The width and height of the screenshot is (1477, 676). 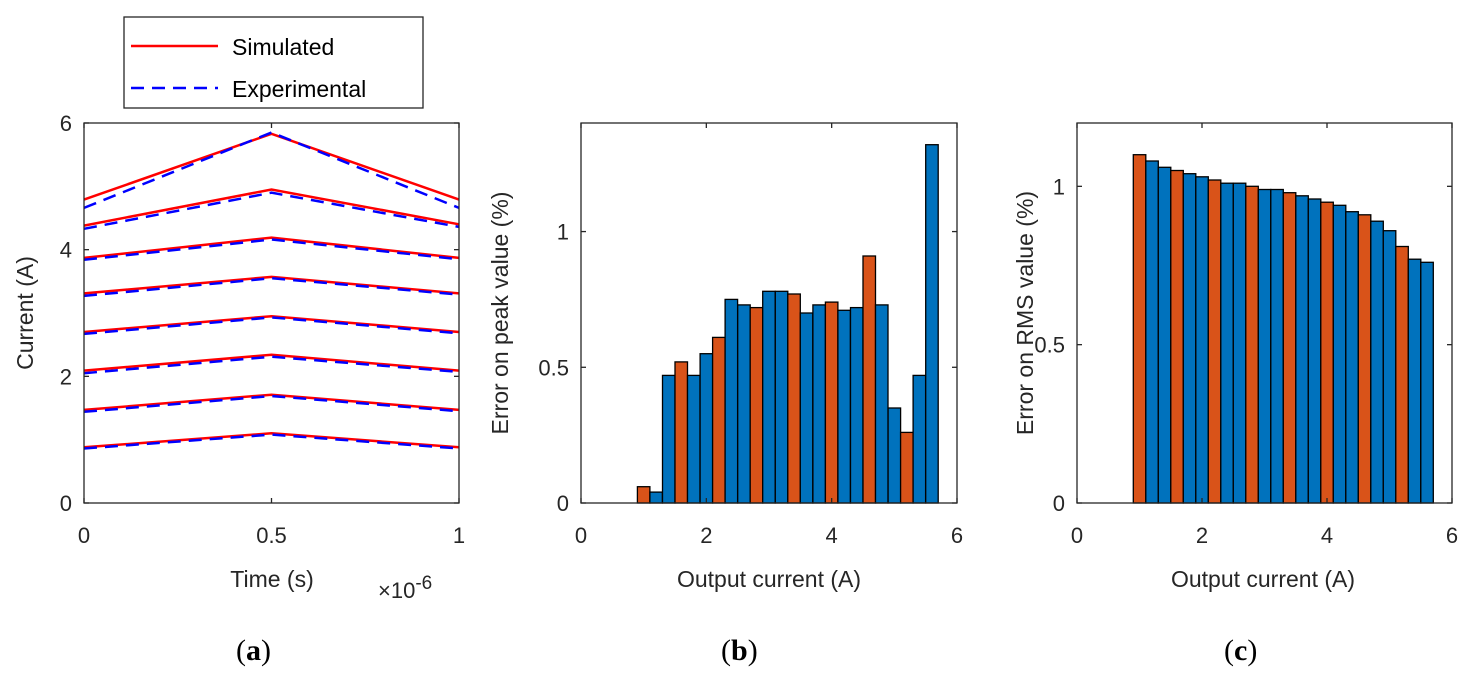 What do you see at coordinates (273, 62) in the screenshot?
I see `a-legend-box` at bounding box center [273, 62].